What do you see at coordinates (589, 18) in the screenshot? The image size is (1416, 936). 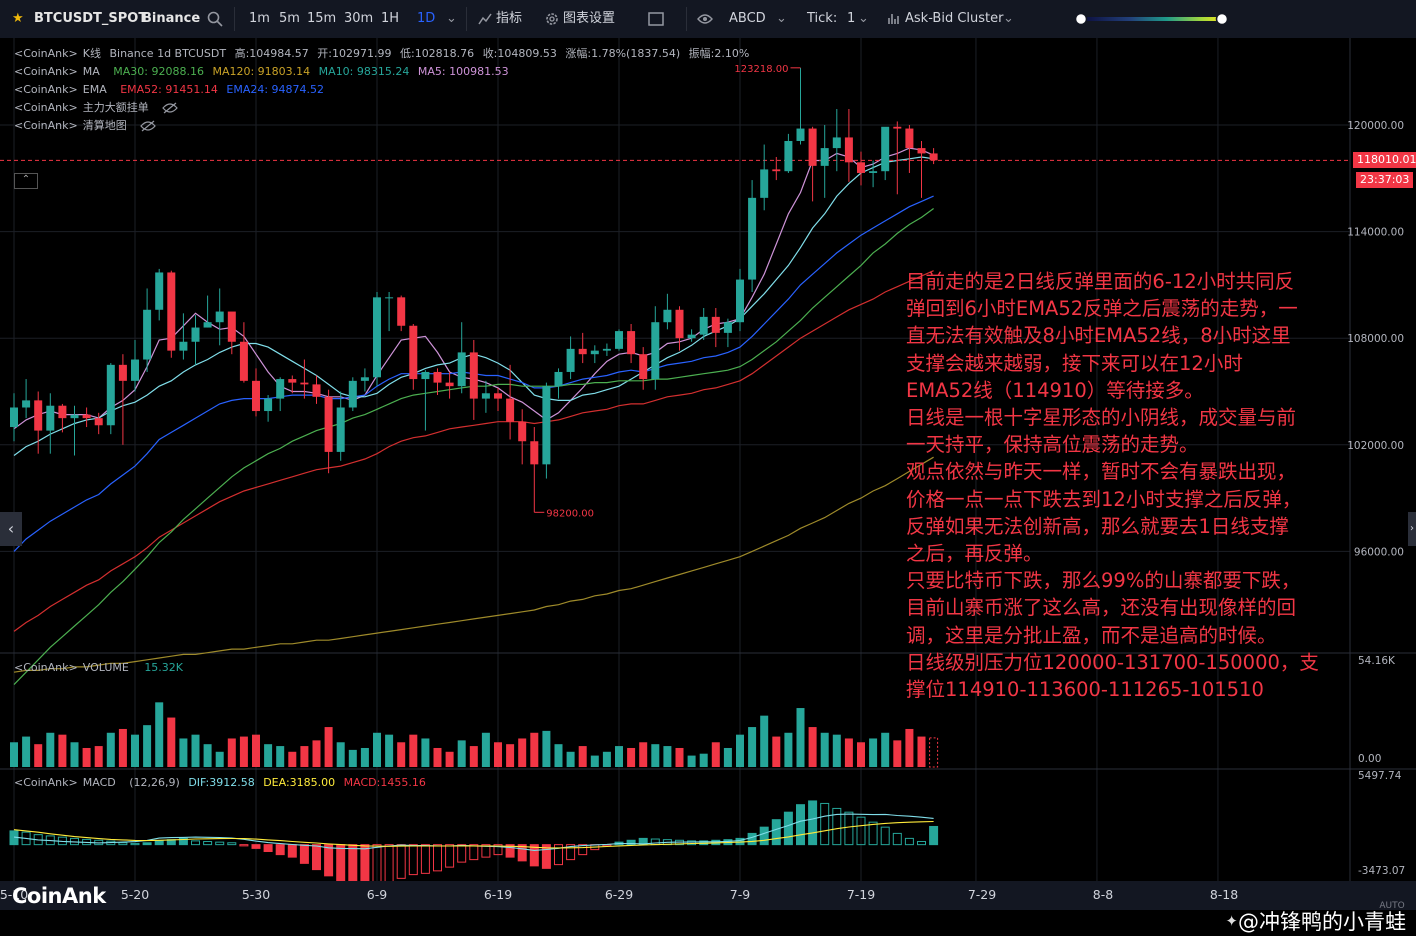 I see `chart-settings-button: 图表设置` at bounding box center [589, 18].